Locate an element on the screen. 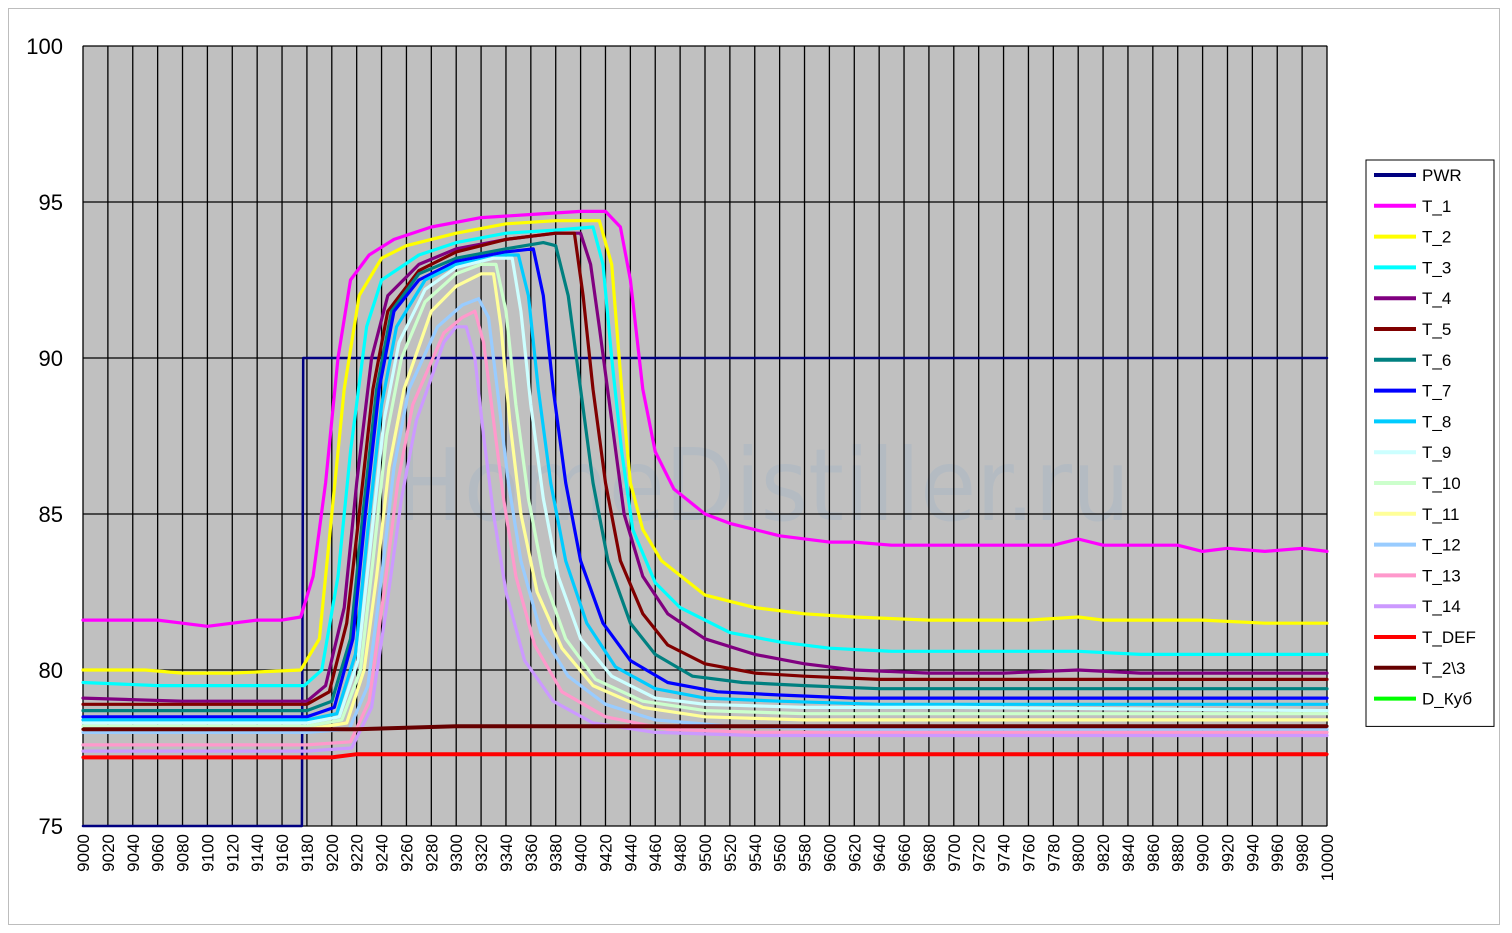  x-tick-label: 9240 is located at coordinates (382, 853).